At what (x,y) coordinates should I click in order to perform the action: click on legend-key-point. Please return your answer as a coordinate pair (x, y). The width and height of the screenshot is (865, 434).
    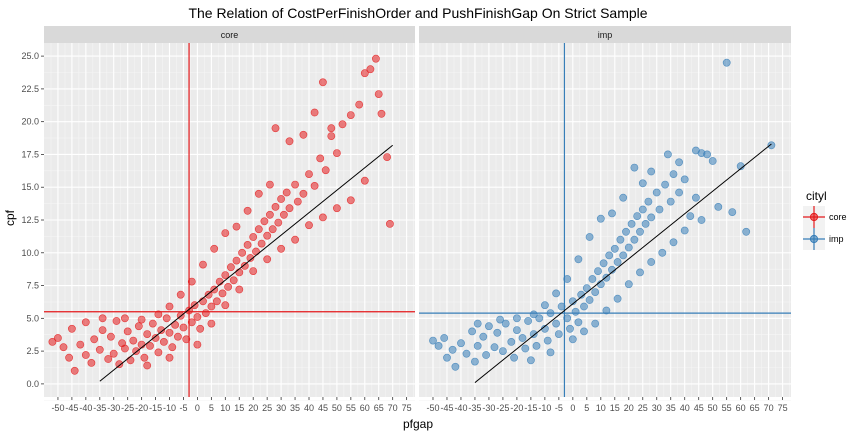
    Looking at the image, I should click on (814, 239).